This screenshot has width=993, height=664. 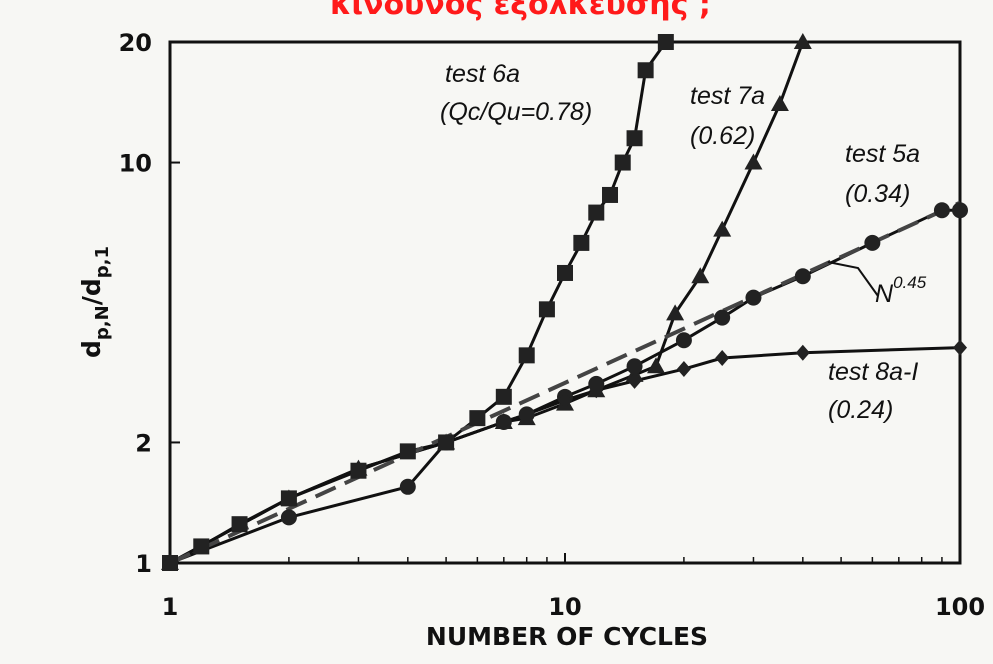 I want to click on series-label: (Qc/Qu=0.78), so click(x=516, y=112).